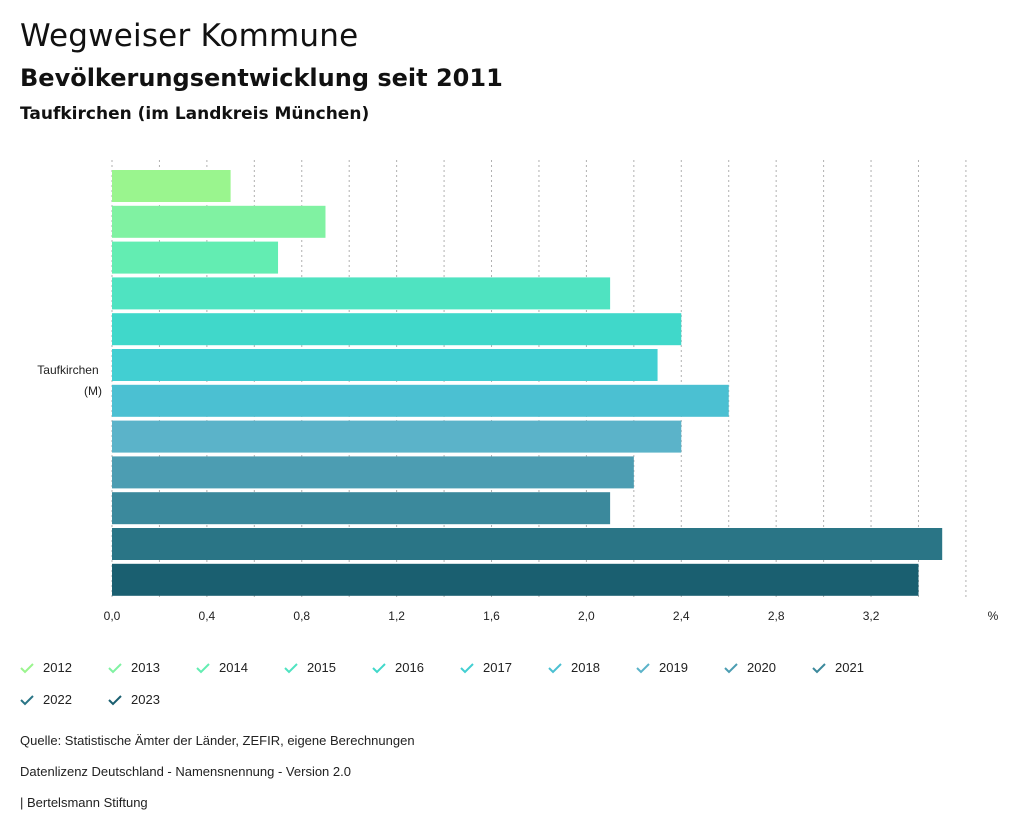 Image resolution: width=1024 pixels, height=835 pixels. What do you see at coordinates (57, 667) in the screenshot?
I see `legend-label: 2012` at bounding box center [57, 667].